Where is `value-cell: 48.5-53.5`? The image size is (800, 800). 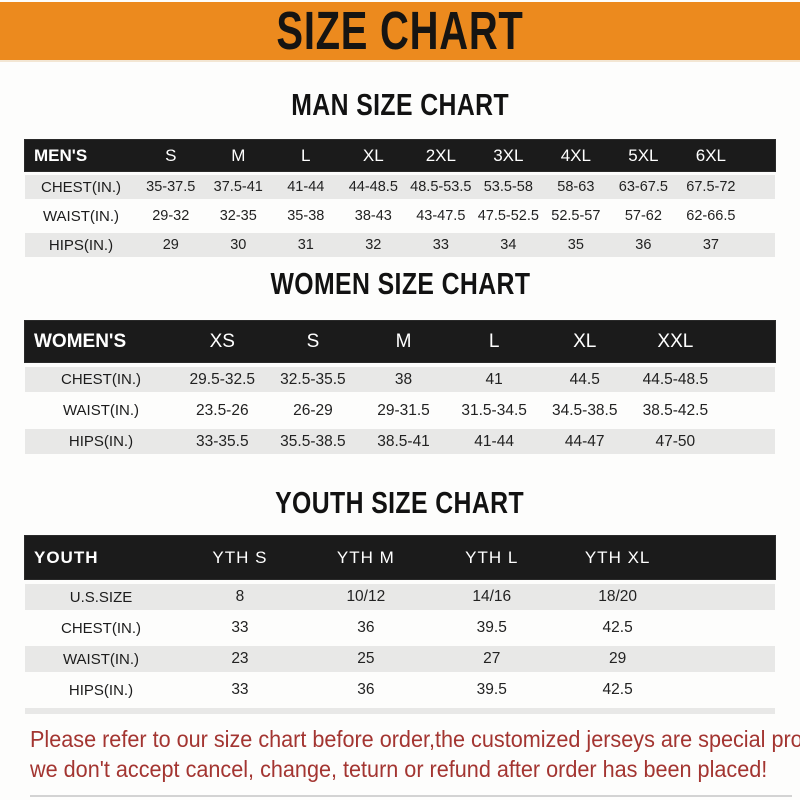 value-cell: 48.5-53.5 is located at coordinates (441, 187).